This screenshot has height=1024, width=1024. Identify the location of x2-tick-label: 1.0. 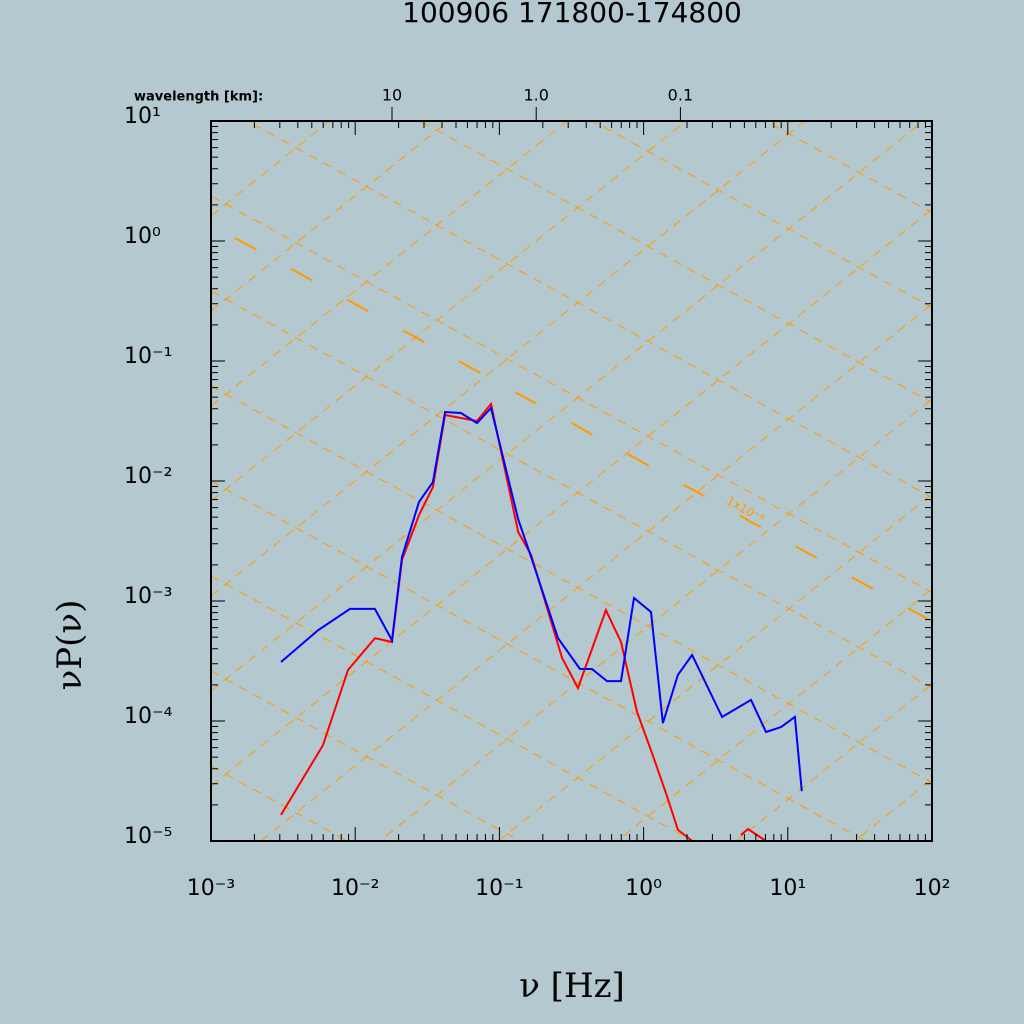
(535, 95).